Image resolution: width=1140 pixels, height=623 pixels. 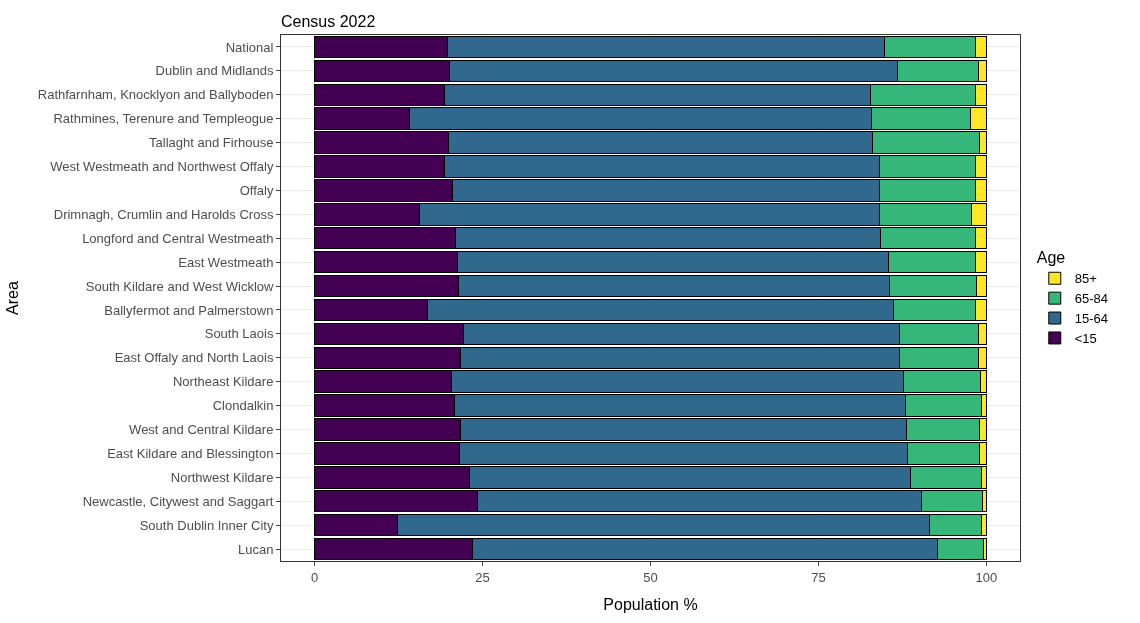 I want to click on y-tick-label: East Kildare and Blessington, so click(x=190, y=453).